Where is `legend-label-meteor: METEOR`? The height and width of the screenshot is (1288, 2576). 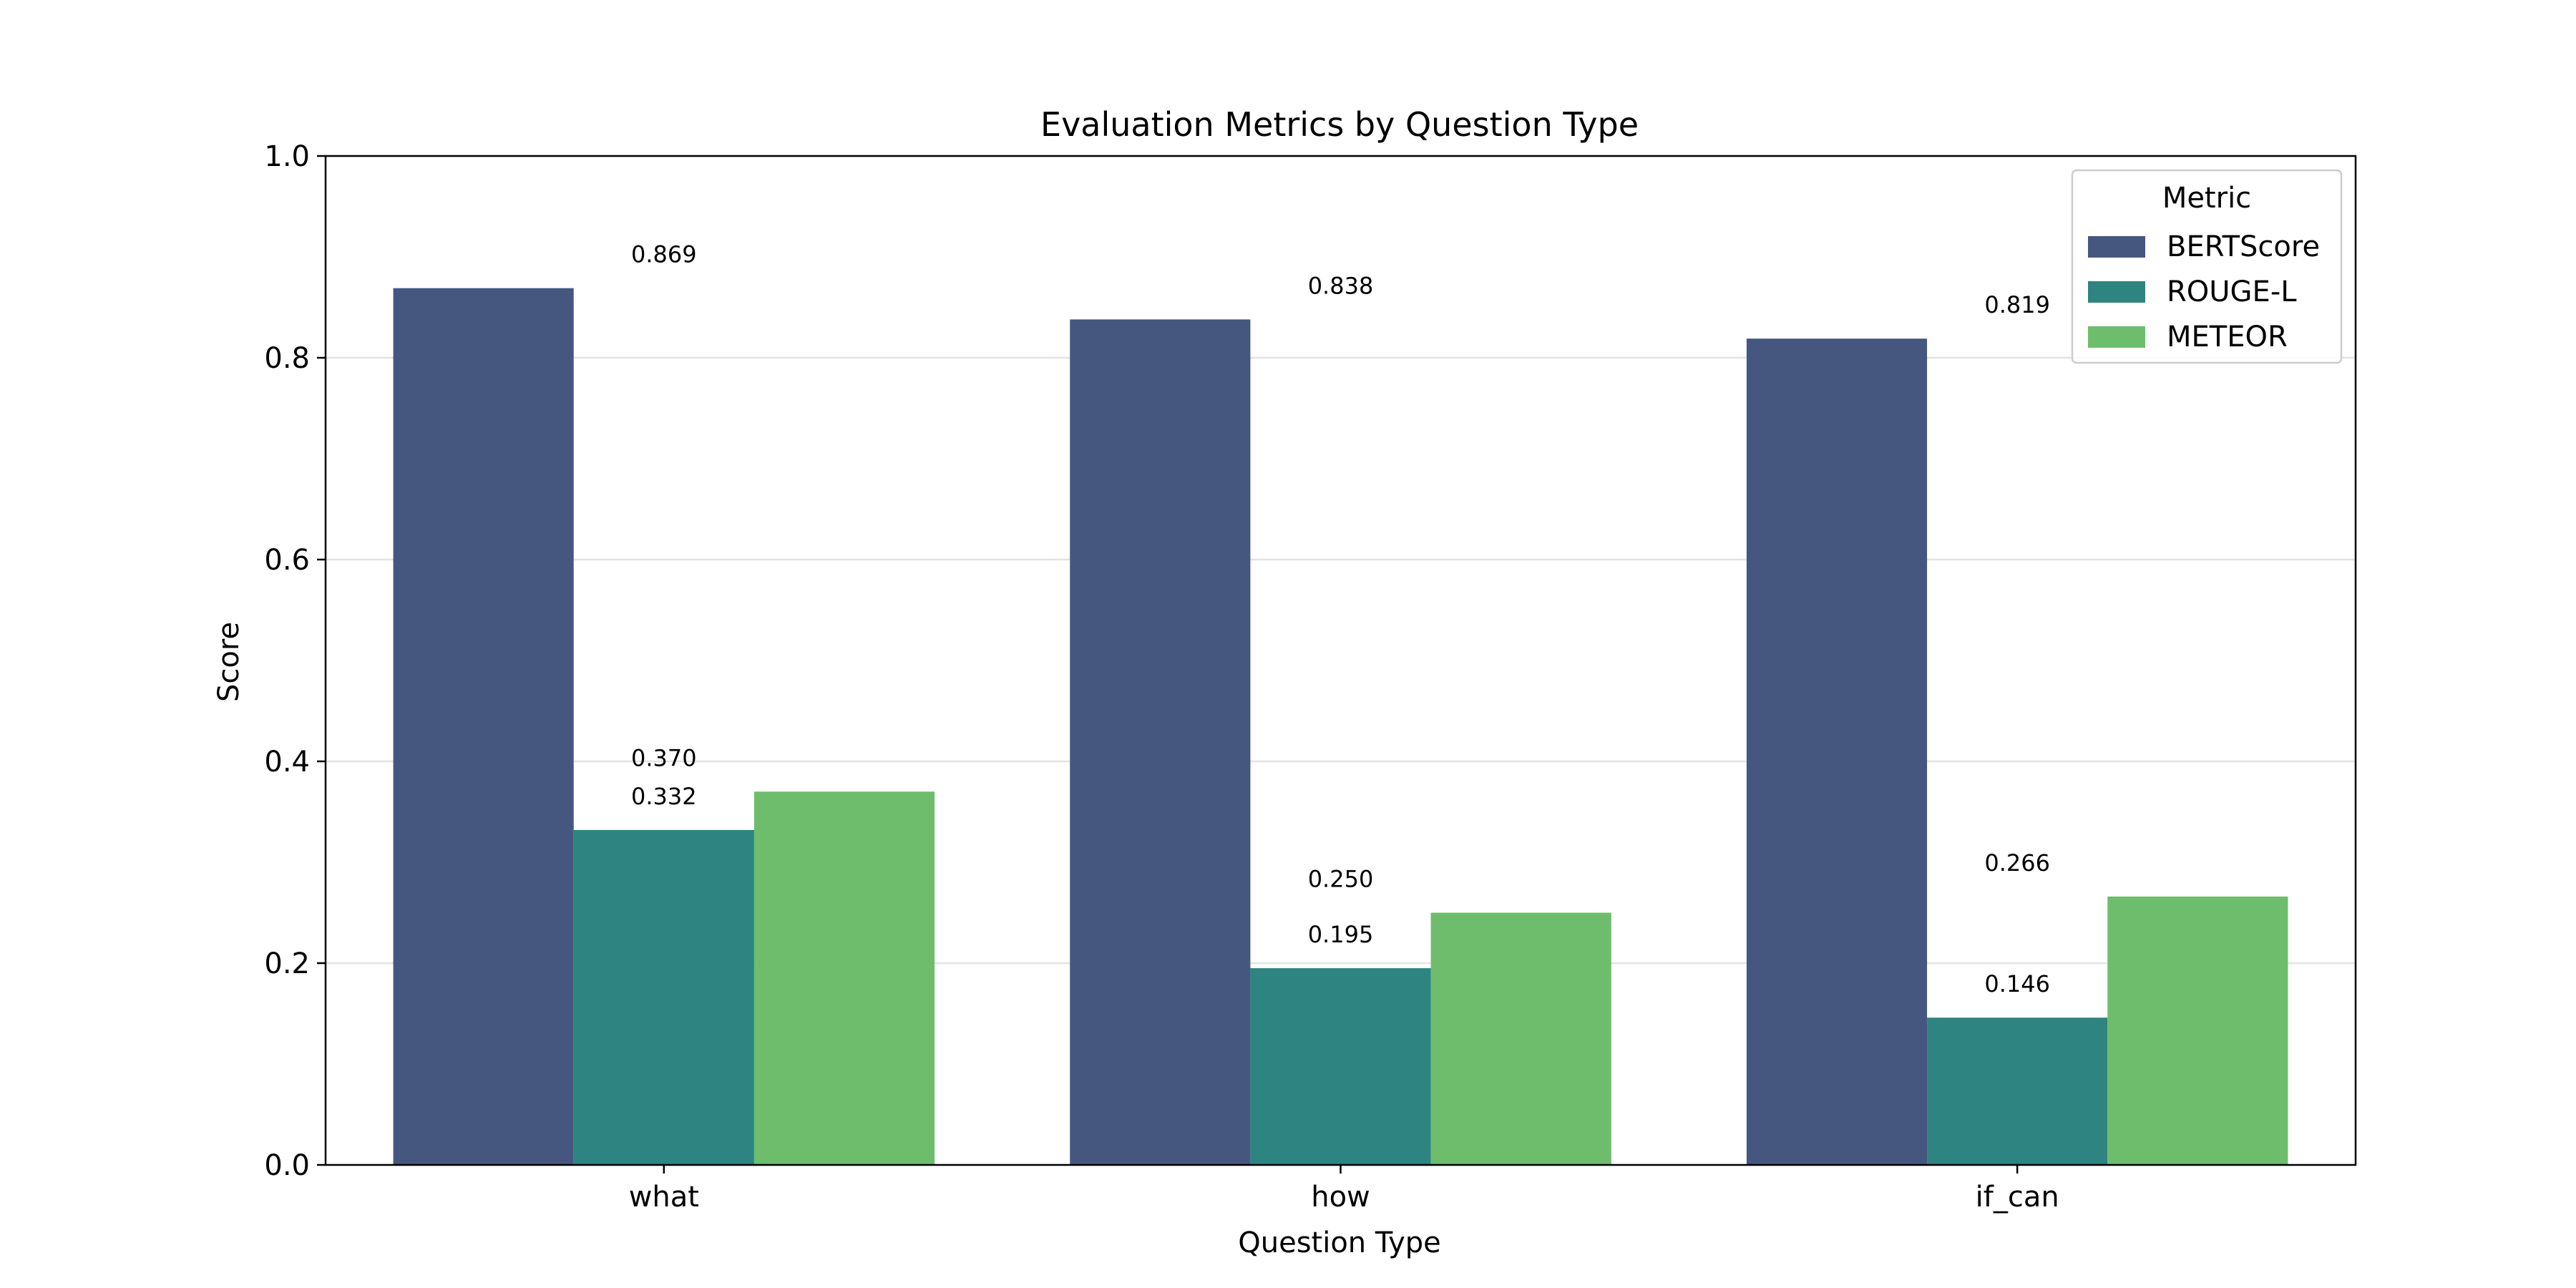 legend-label-meteor: METEOR is located at coordinates (2227, 337).